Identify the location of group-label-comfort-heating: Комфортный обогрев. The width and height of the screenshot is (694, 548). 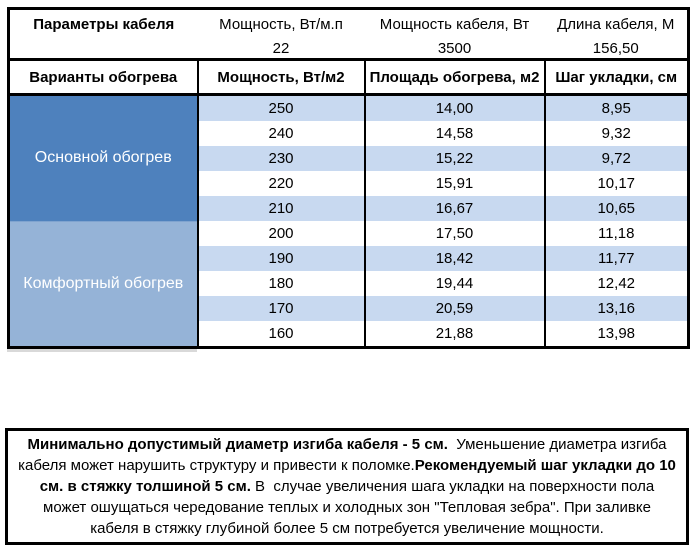
(103, 284).